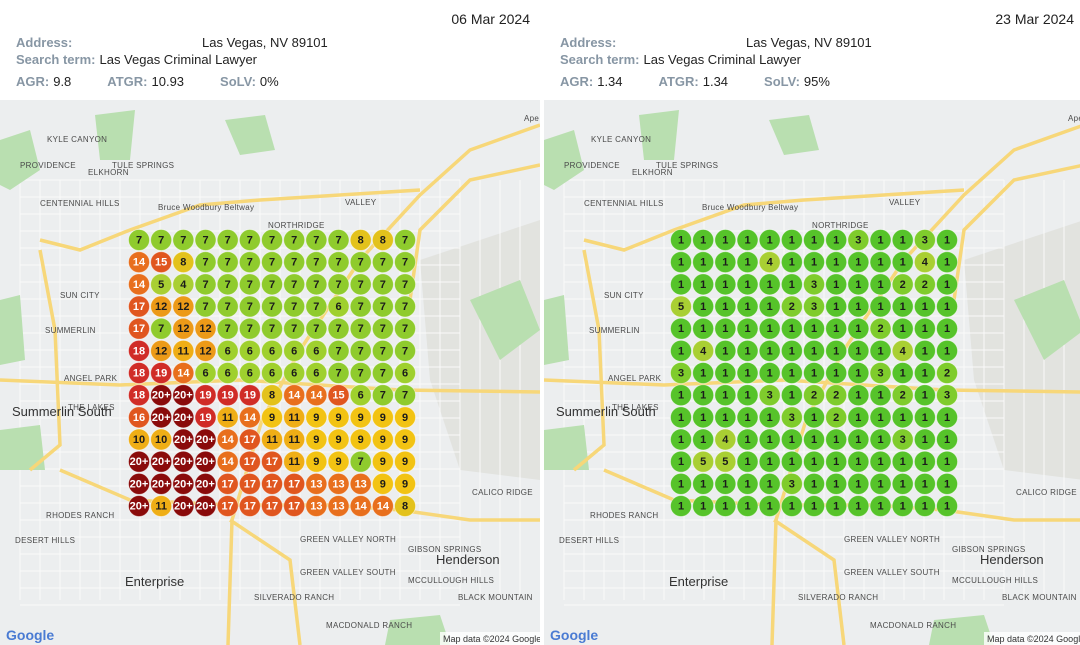  What do you see at coordinates (502, 492) in the screenshot?
I see `map-label: CALICO RIDGE` at bounding box center [502, 492].